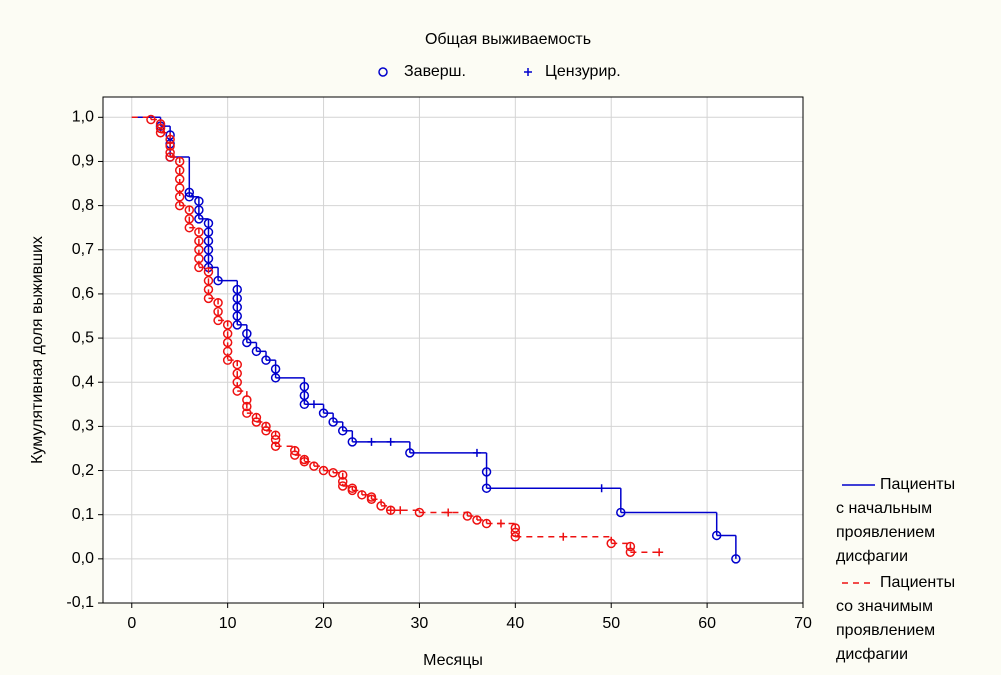 The width and height of the screenshot is (1001, 675). Describe the element at coordinates (228, 623) in the screenshot. I see `x-tick-label: 10` at that location.